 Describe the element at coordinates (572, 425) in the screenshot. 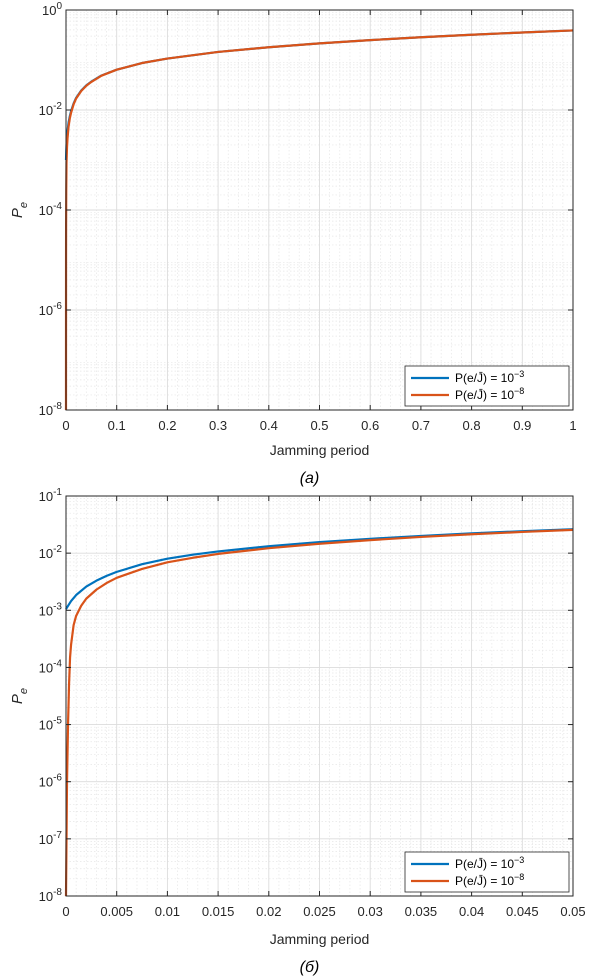

I see `x-tick-label: 1` at that location.